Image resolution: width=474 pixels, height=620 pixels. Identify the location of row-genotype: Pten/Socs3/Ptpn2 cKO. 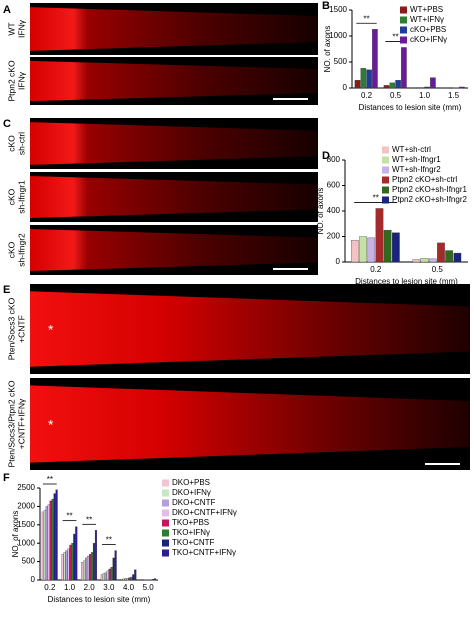
(11, 423).